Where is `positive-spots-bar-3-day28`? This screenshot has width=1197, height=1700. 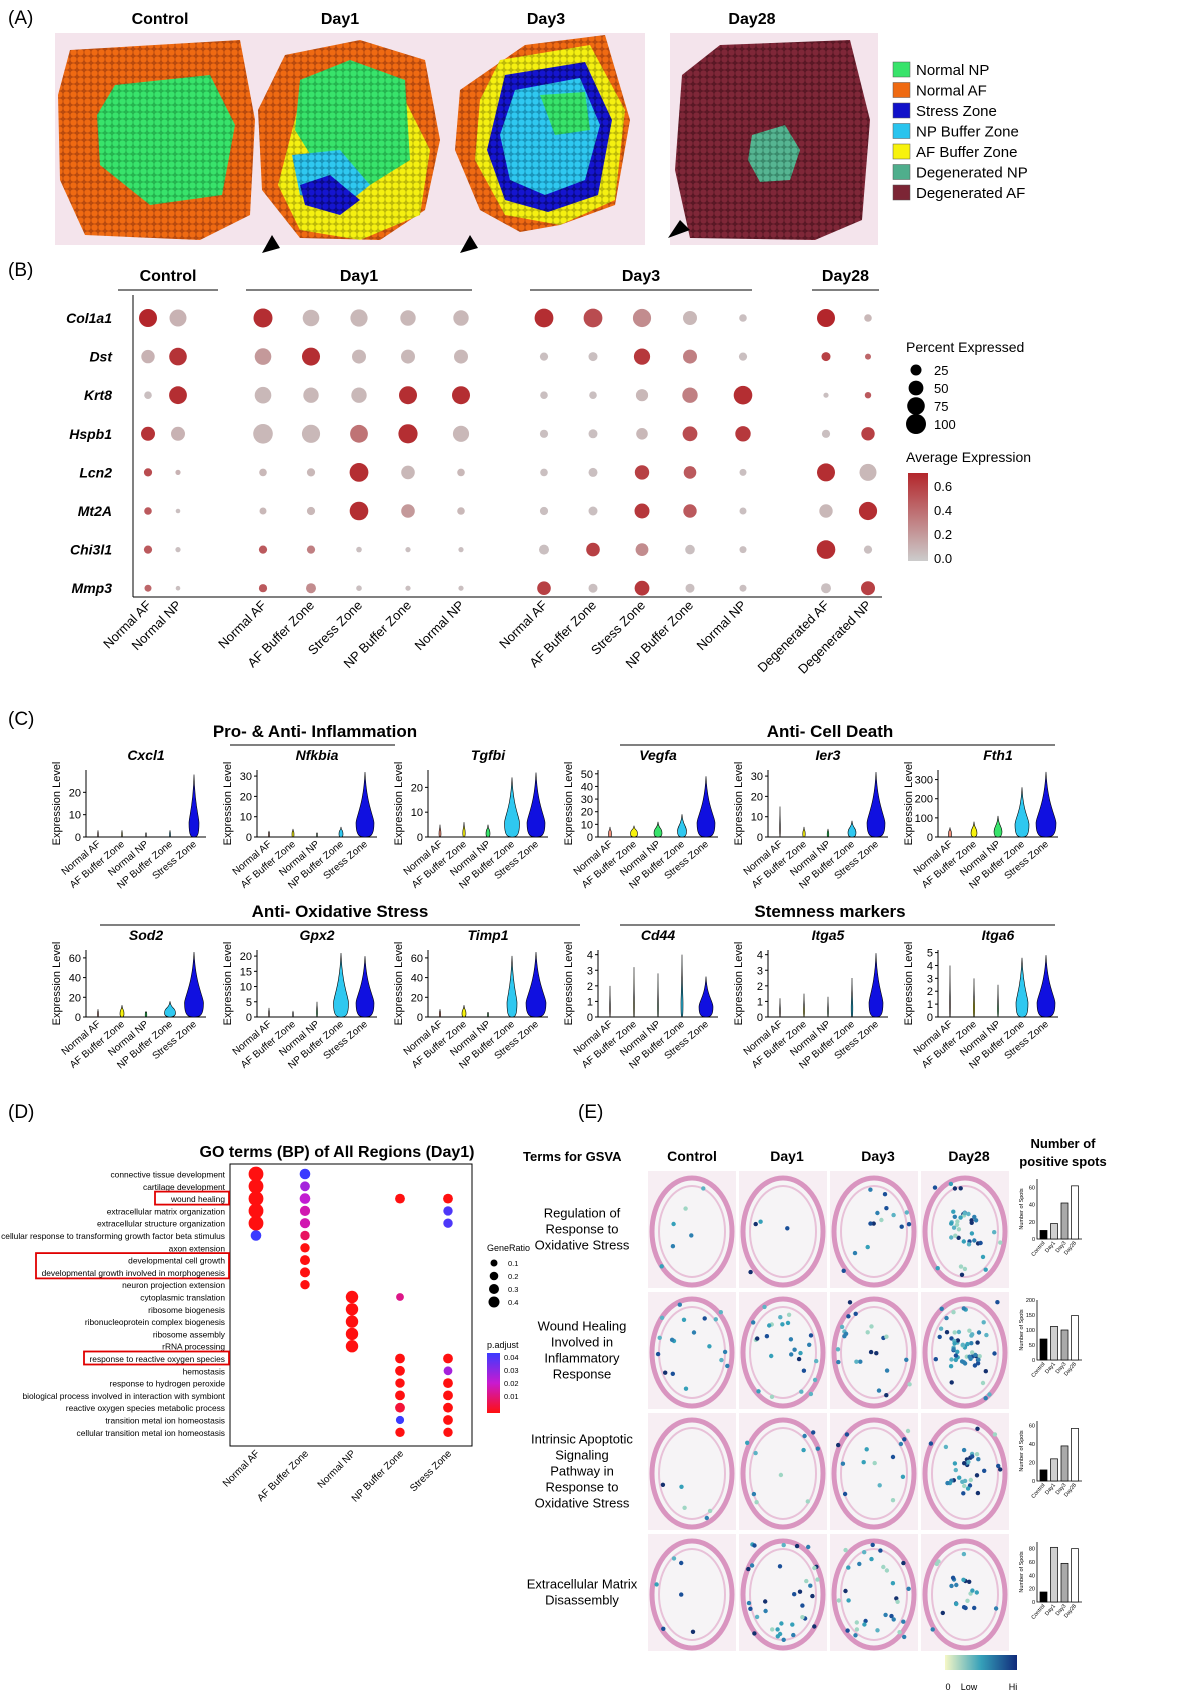
positive-spots-bar-3-day28 is located at coordinates (1075, 1575).